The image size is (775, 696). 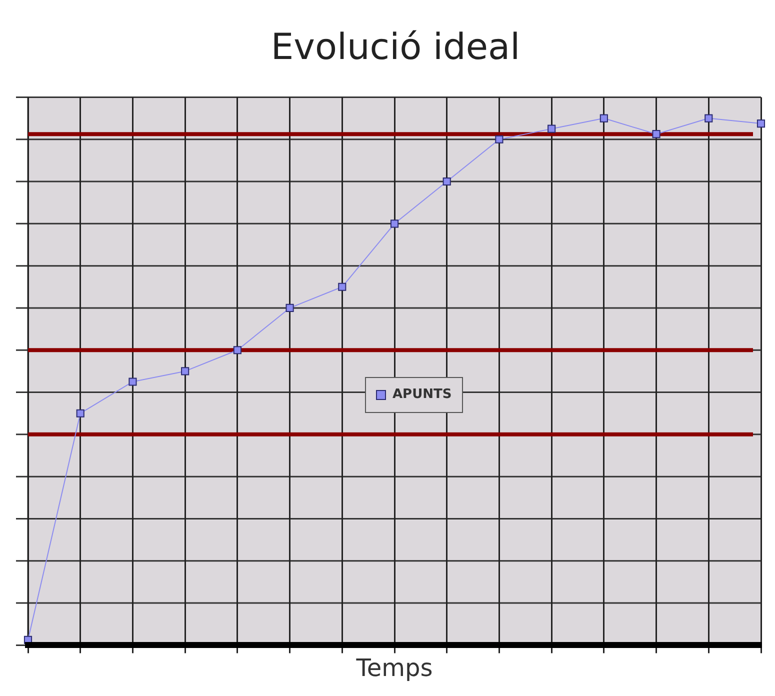 What do you see at coordinates (422, 395) in the screenshot?
I see `legend-label: APUNTS` at bounding box center [422, 395].